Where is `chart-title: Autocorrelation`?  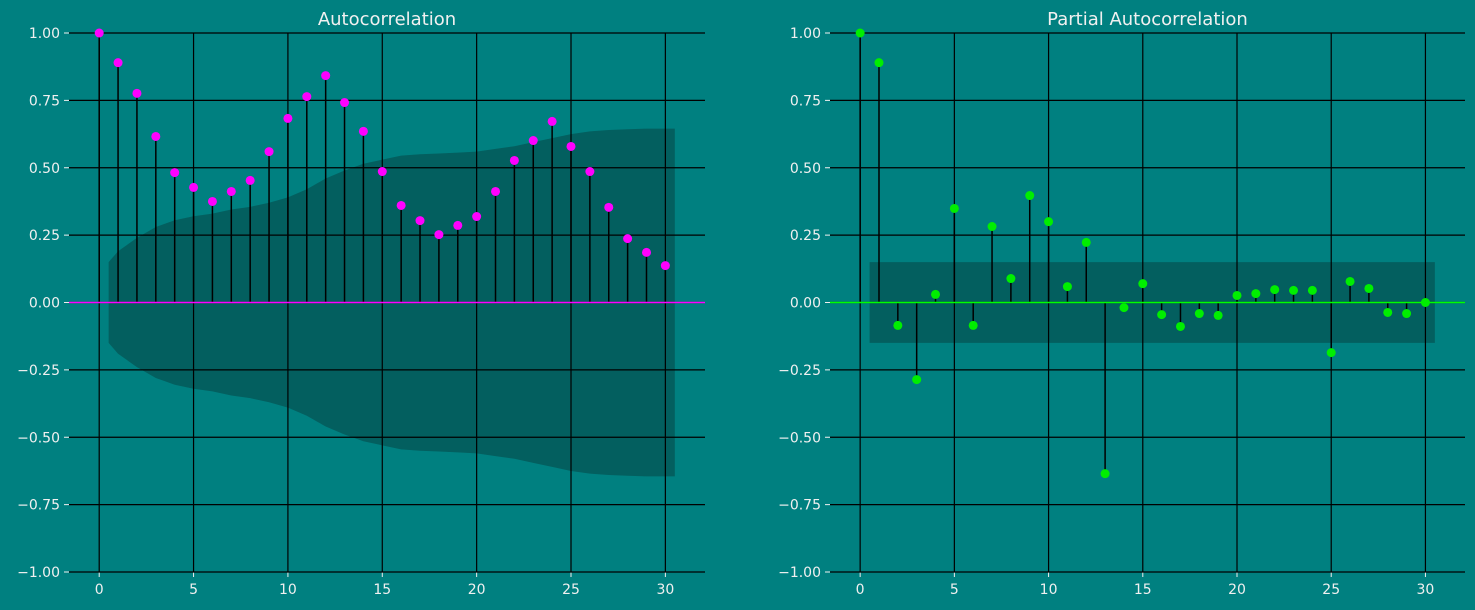
chart-title: Autocorrelation is located at coordinates (387, 19).